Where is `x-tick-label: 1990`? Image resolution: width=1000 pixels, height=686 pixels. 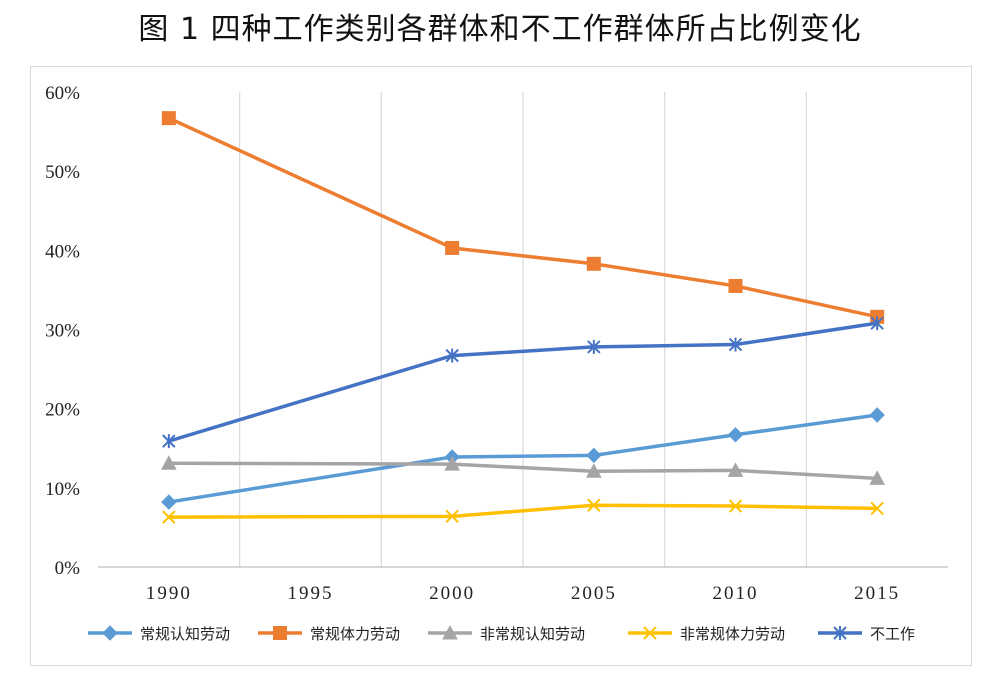
x-tick-label: 1990 is located at coordinates (169, 593).